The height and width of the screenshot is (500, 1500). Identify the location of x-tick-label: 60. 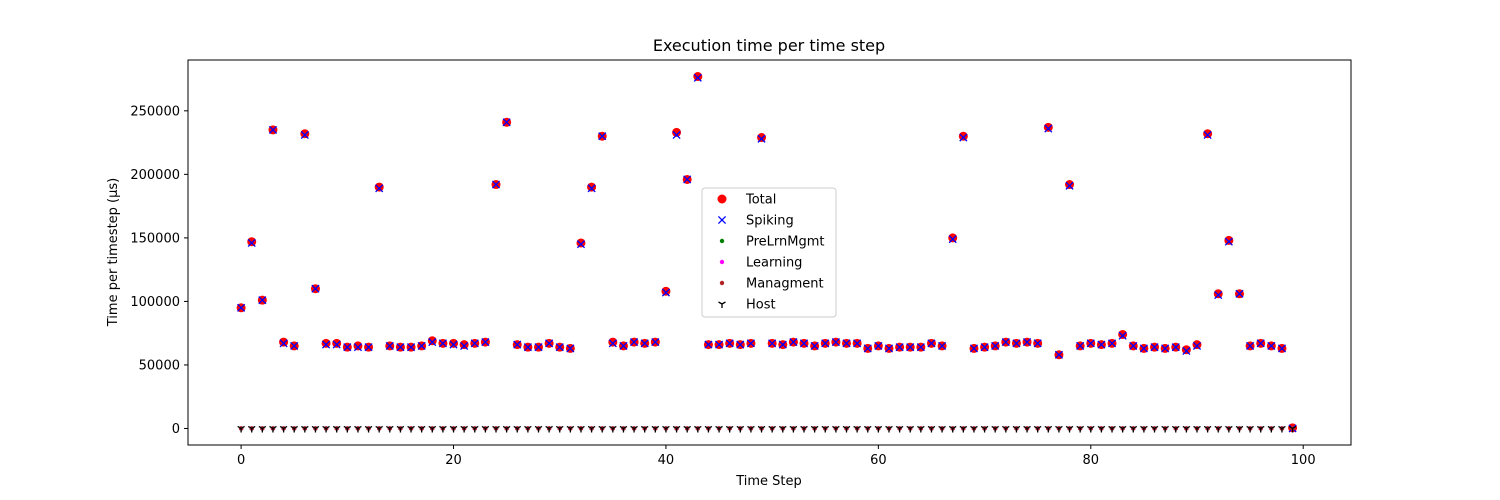
(878, 460).